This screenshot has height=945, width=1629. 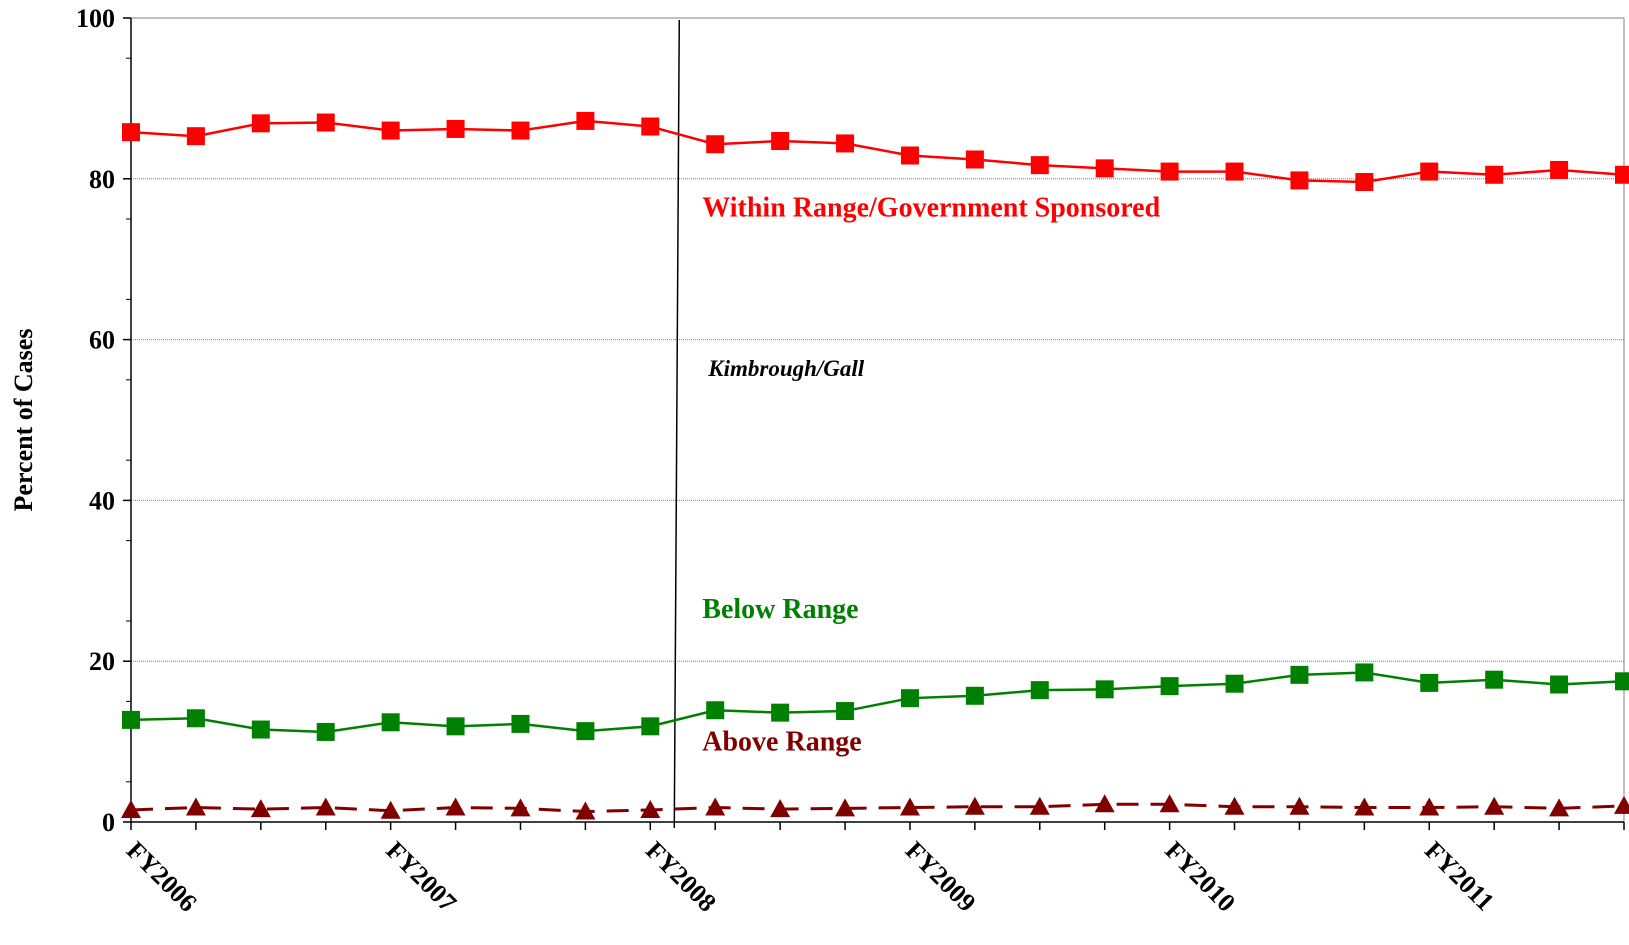 I want to click on event-marker-label: Kimbrough/Gall, so click(x=786, y=368).